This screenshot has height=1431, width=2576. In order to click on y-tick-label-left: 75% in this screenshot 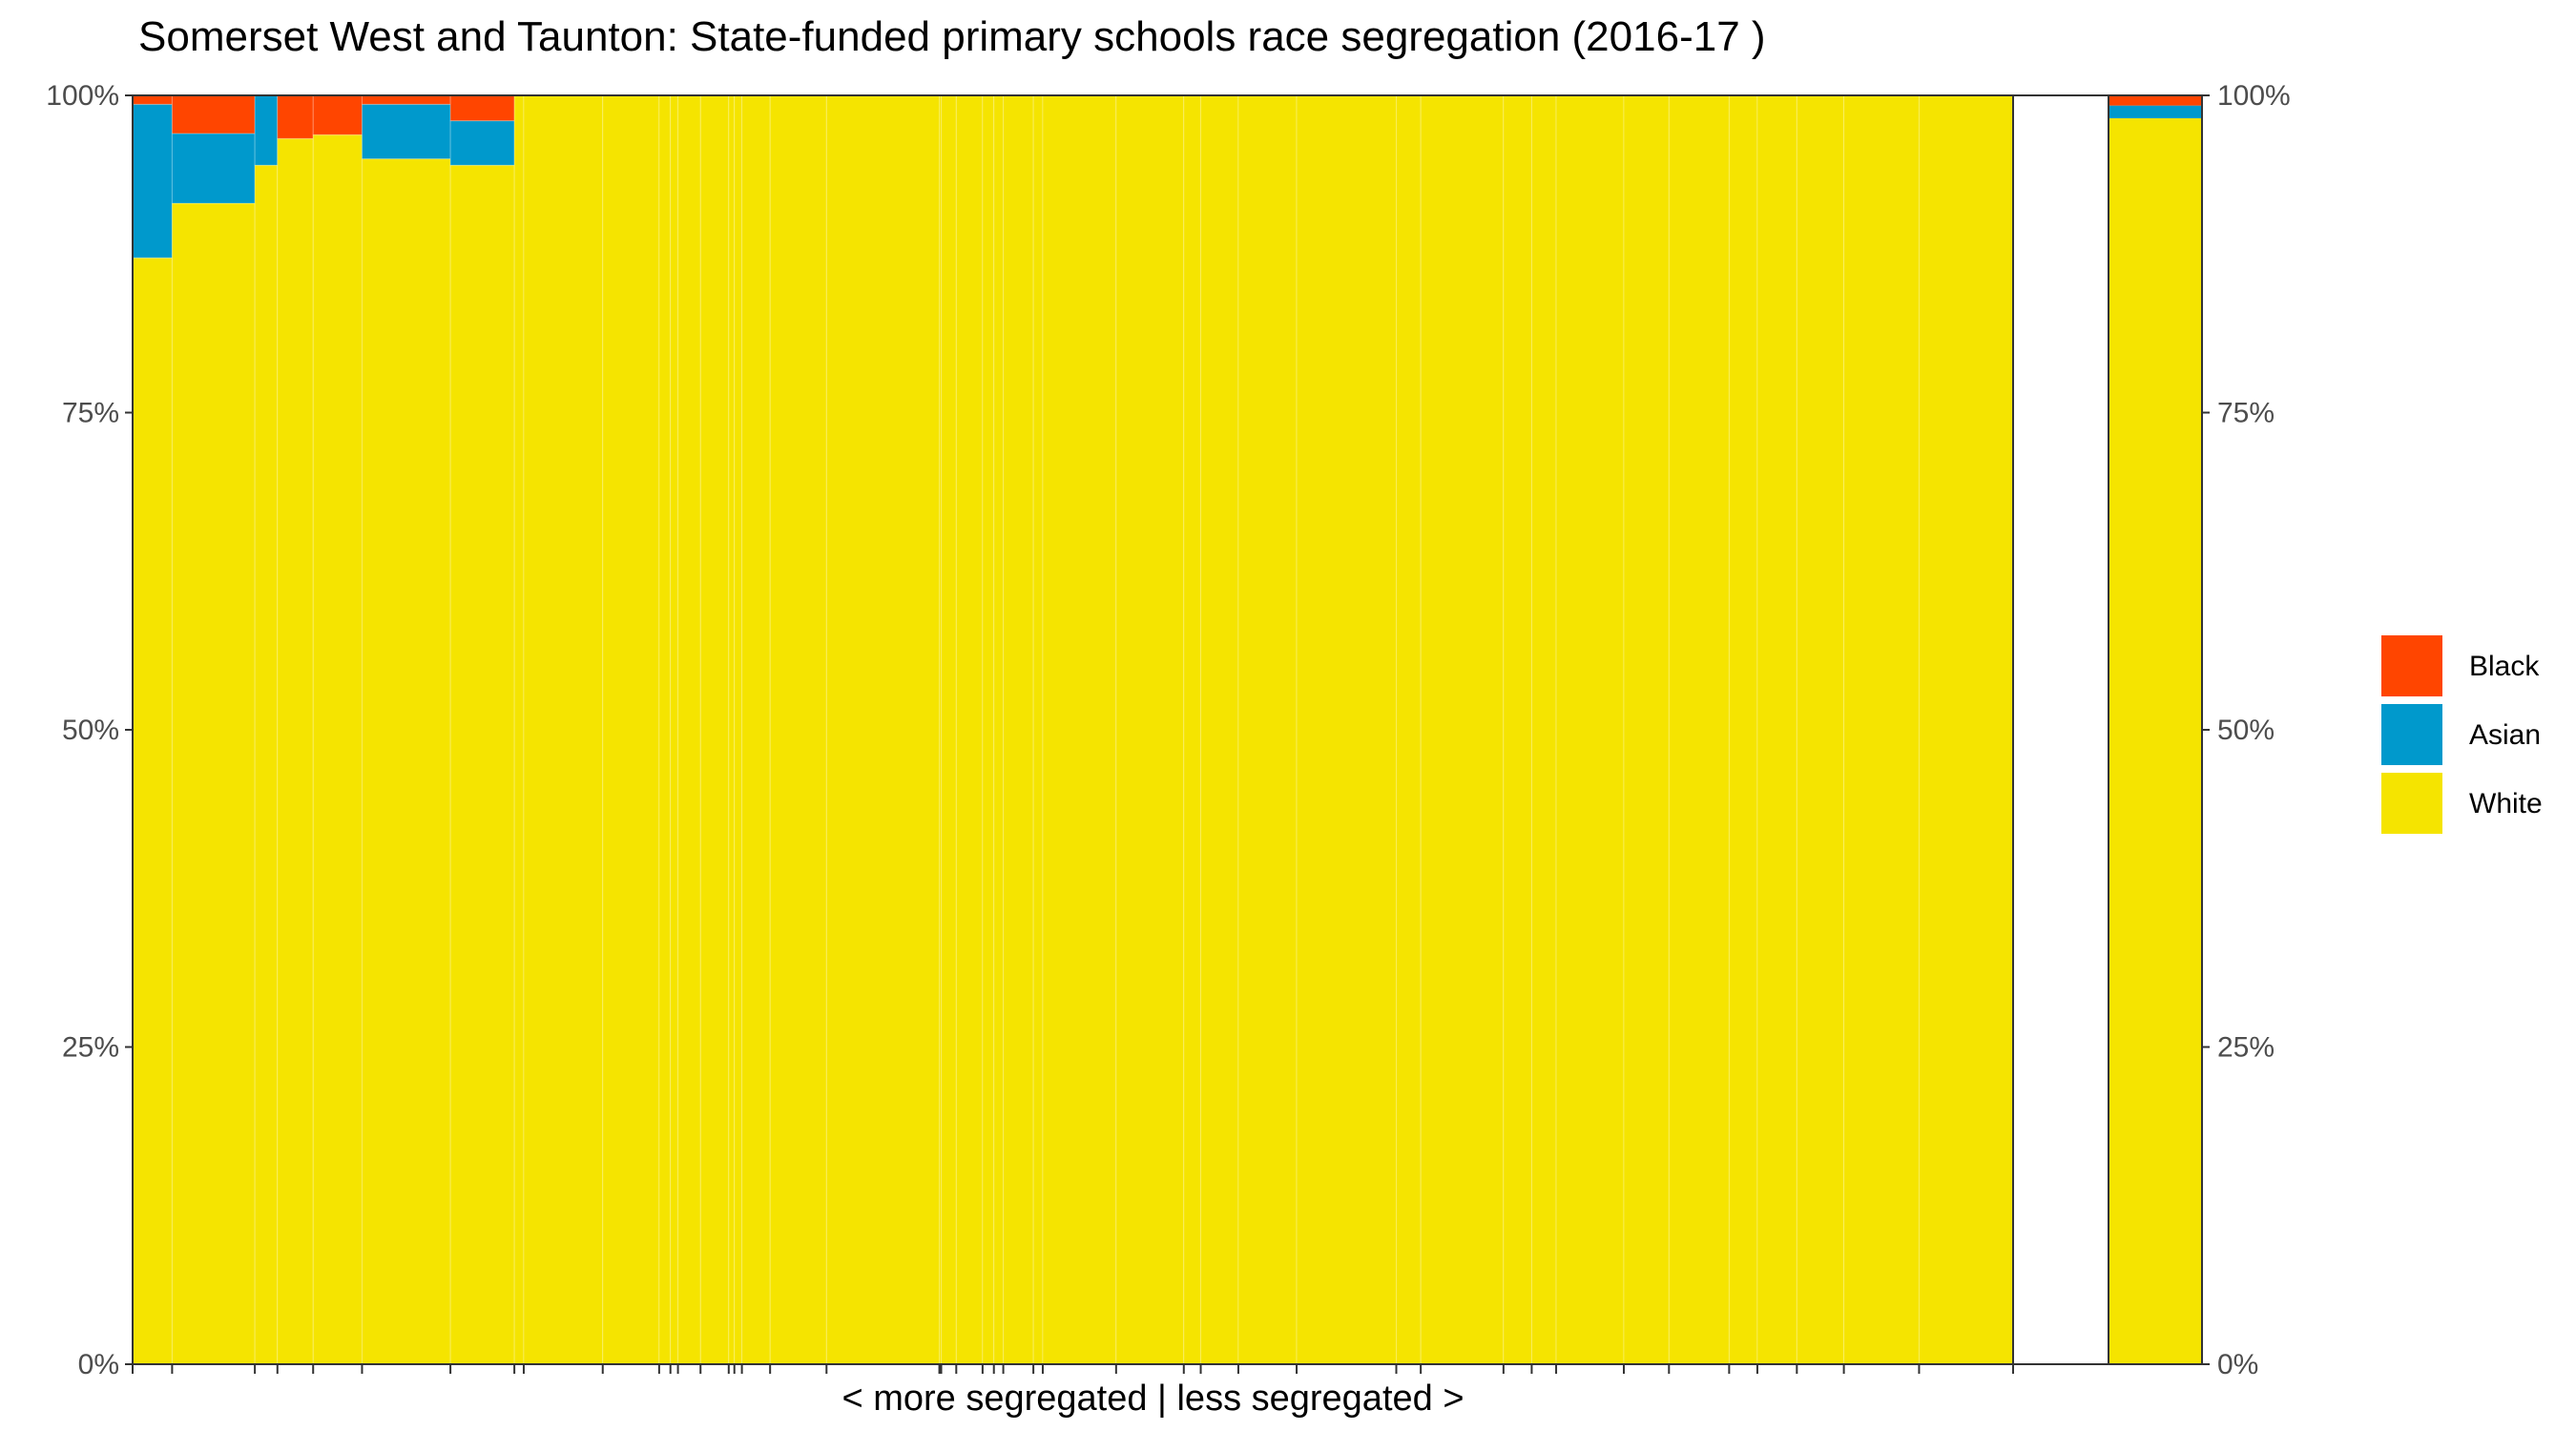, I will do `click(90, 414)`.